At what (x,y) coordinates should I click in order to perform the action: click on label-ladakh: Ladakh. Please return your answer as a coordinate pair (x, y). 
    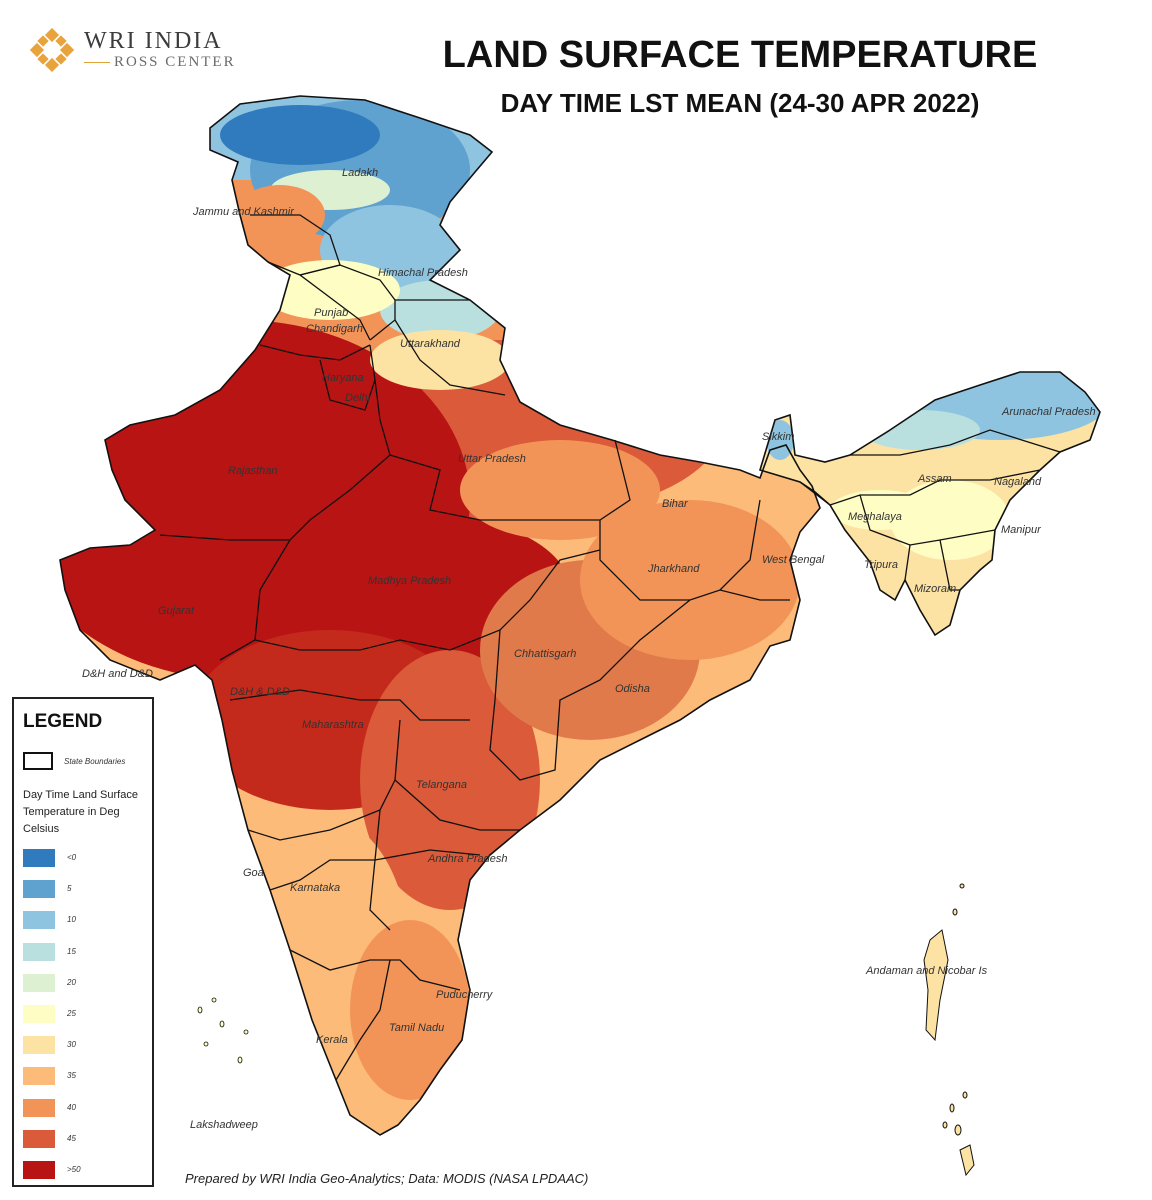
    Looking at the image, I should click on (360, 173).